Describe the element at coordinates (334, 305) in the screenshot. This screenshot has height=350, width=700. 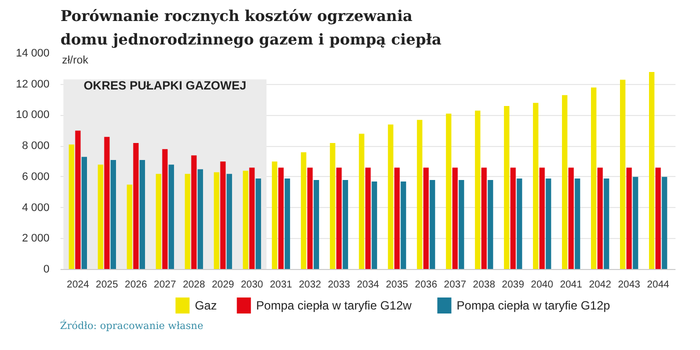
I see `legend-label: Pompa ciepła w taryfie G12w` at that location.